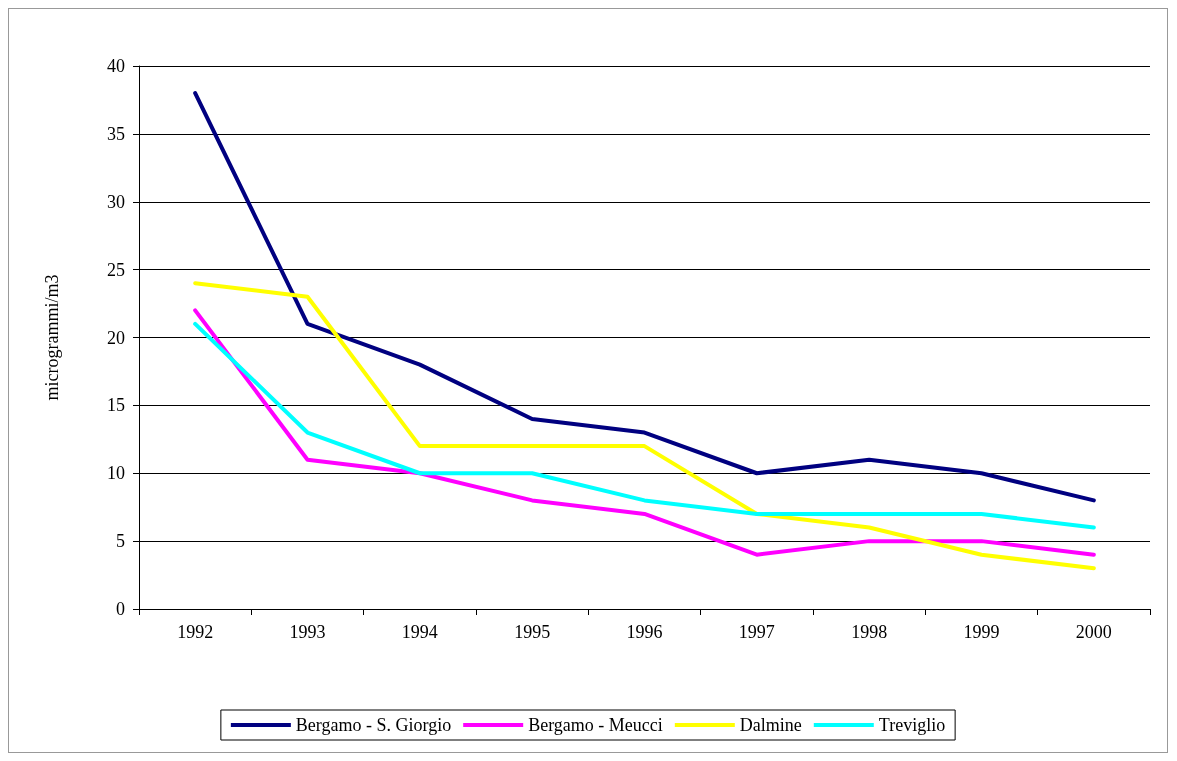  What do you see at coordinates (912, 725) in the screenshot?
I see `legend-label: Treviglio` at bounding box center [912, 725].